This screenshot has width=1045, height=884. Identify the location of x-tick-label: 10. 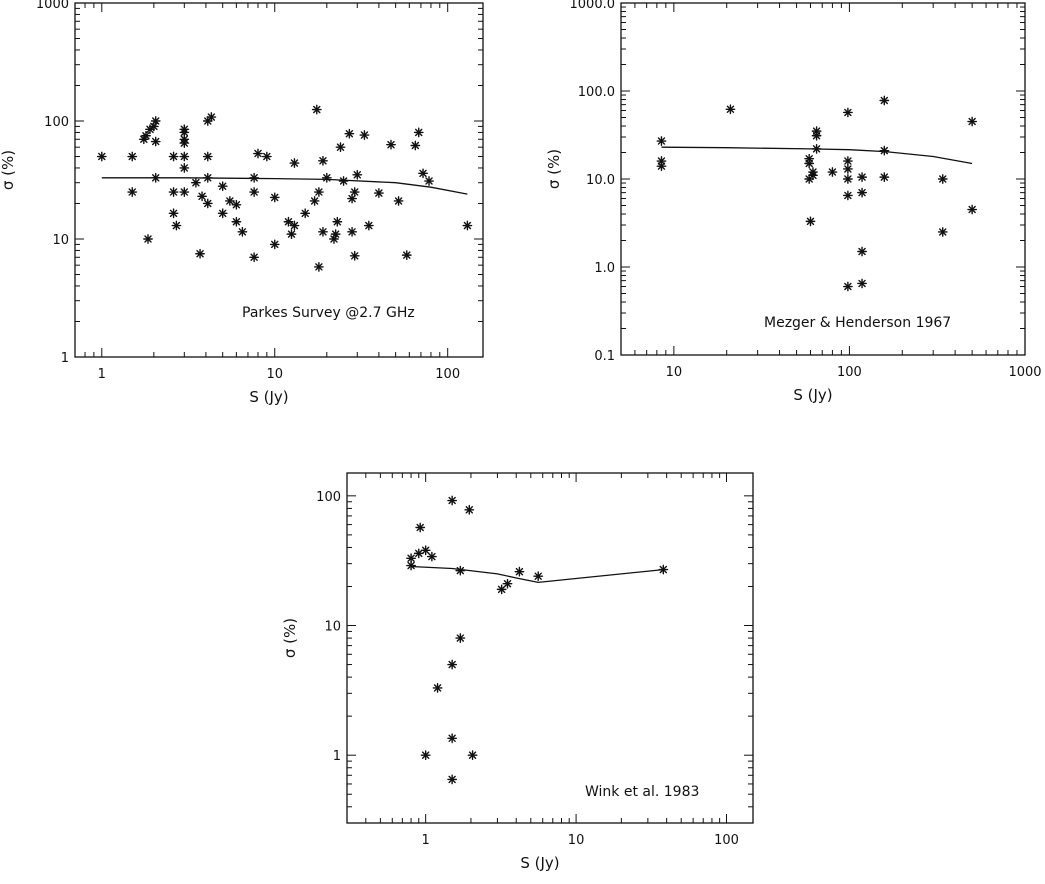
(674, 372).